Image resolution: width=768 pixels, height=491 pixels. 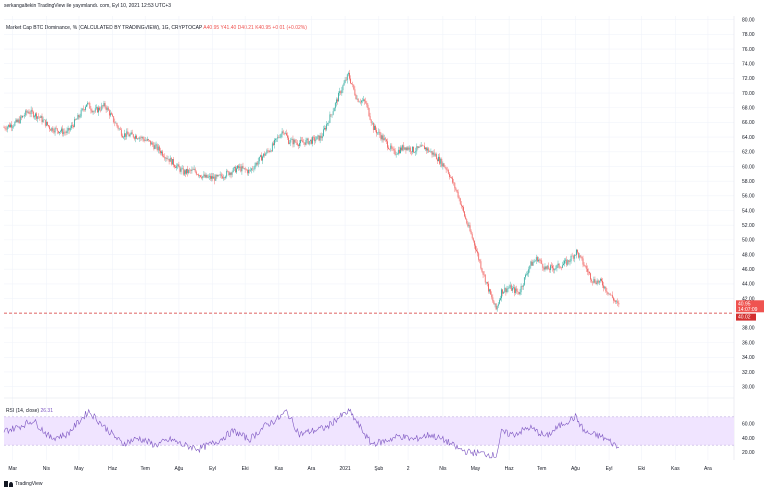 What do you see at coordinates (748, 241) in the screenshot?
I see `price-tick-label: 50.00` at bounding box center [748, 241].